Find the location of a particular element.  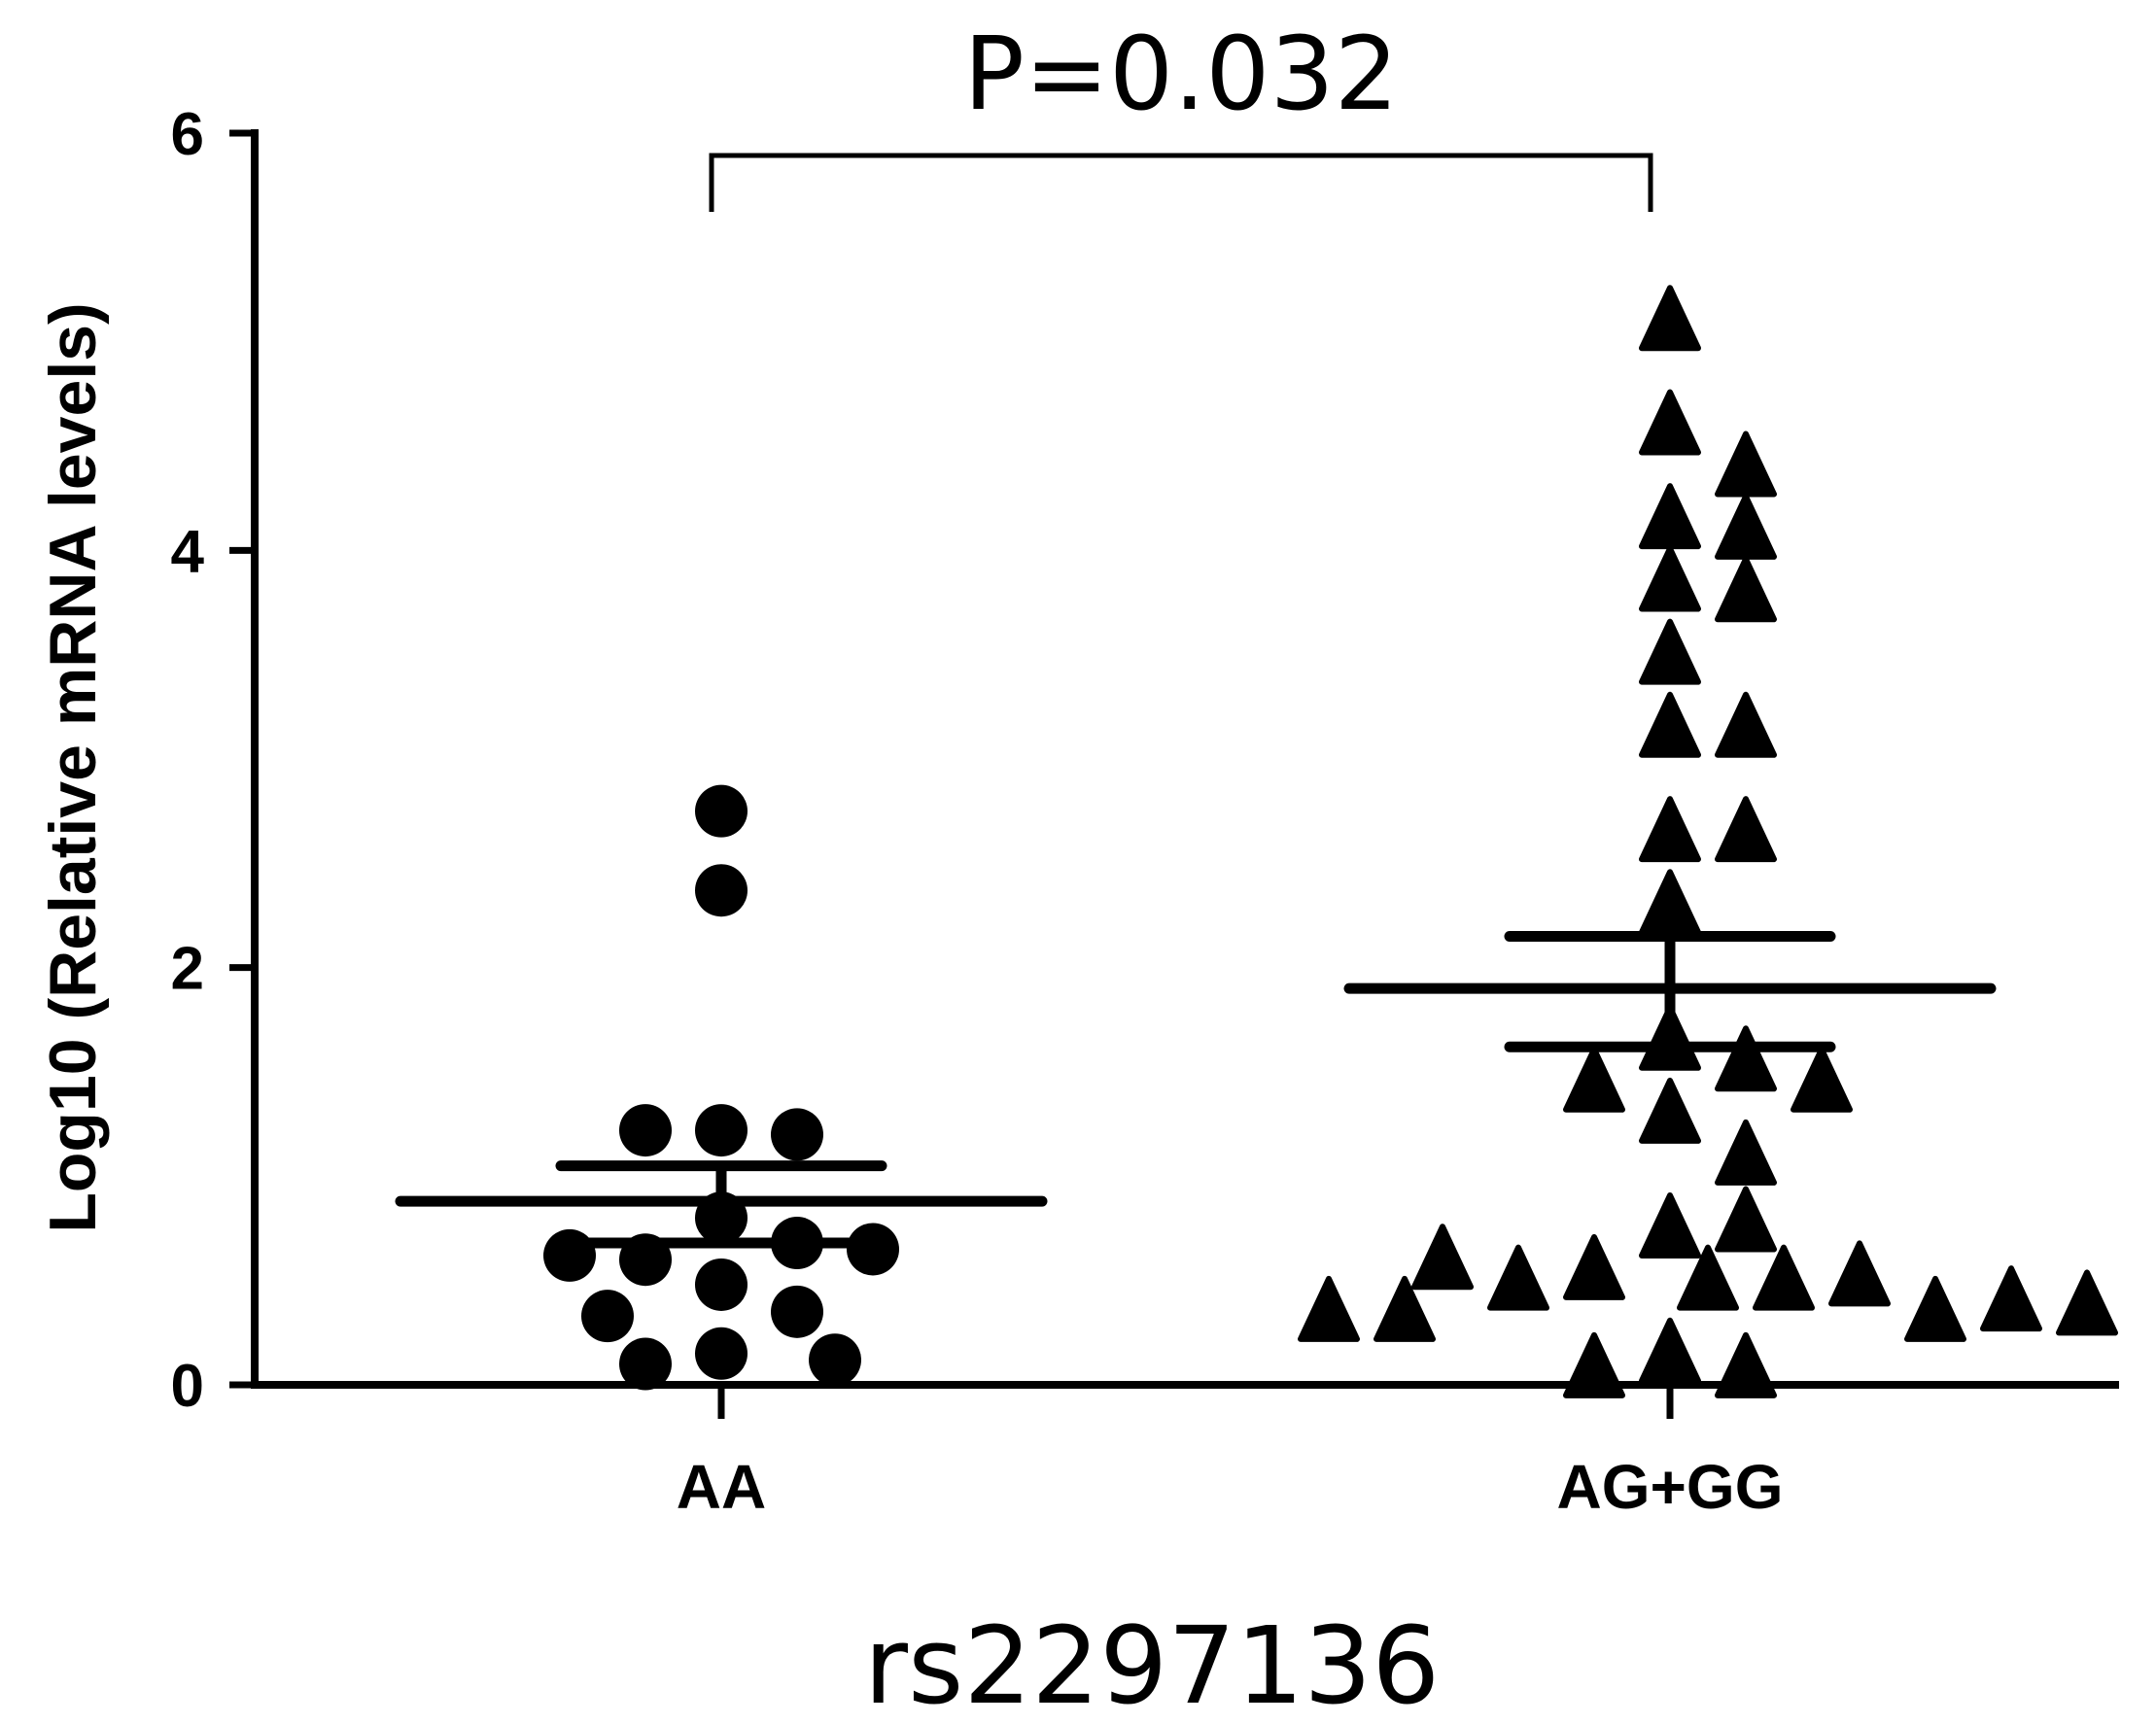

p-value-annotation: P=0.032 is located at coordinates (1181, 74).